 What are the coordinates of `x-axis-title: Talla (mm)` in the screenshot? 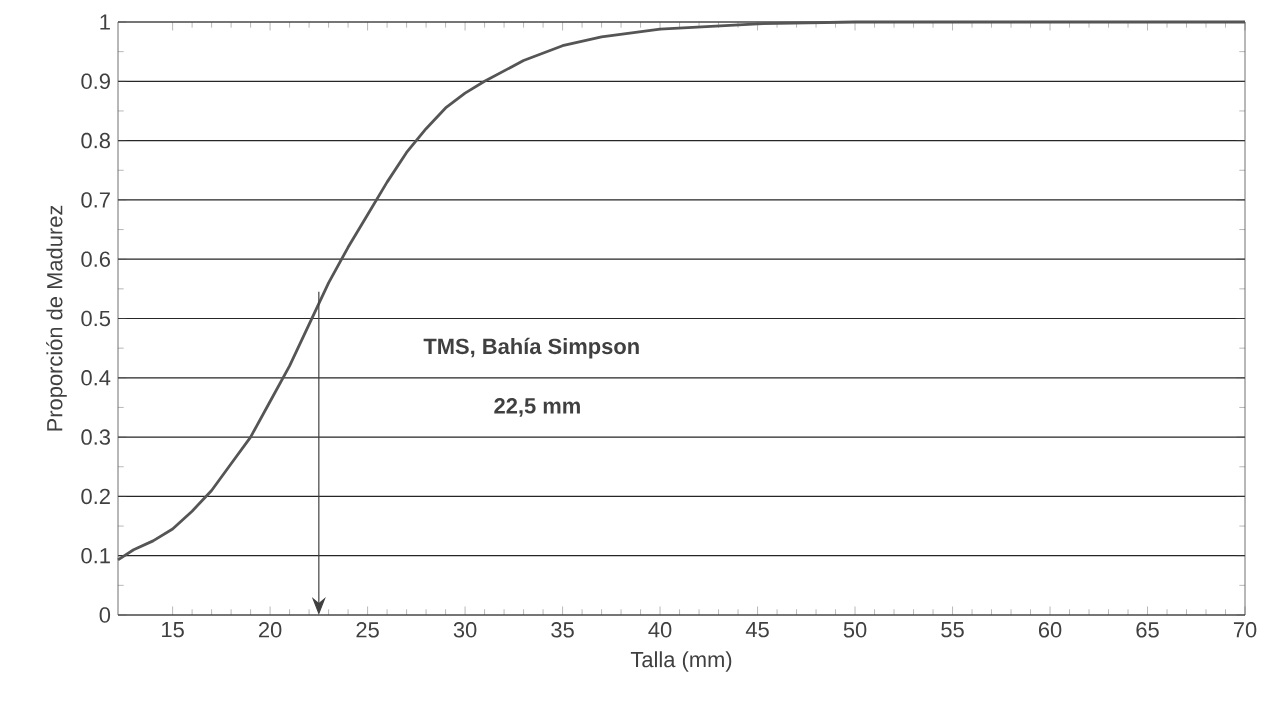 It's located at (681, 661).